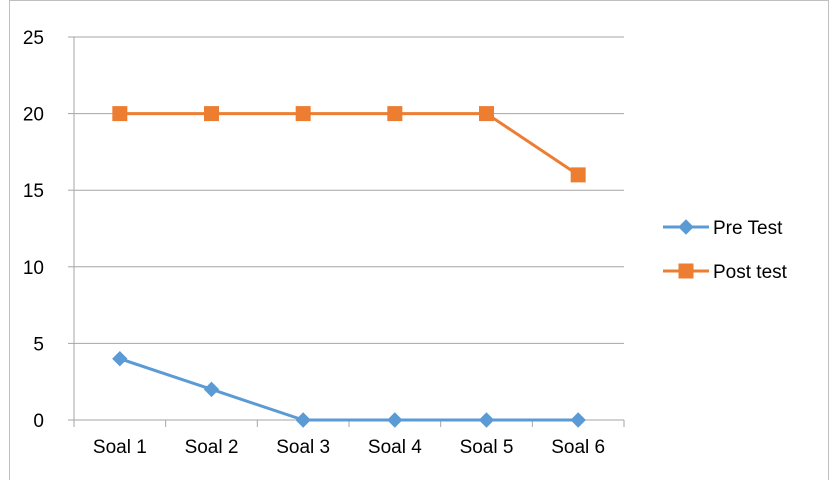 The height and width of the screenshot is (482, 831). I want to click on y-tick-label-25: 25, so click(33, 38).